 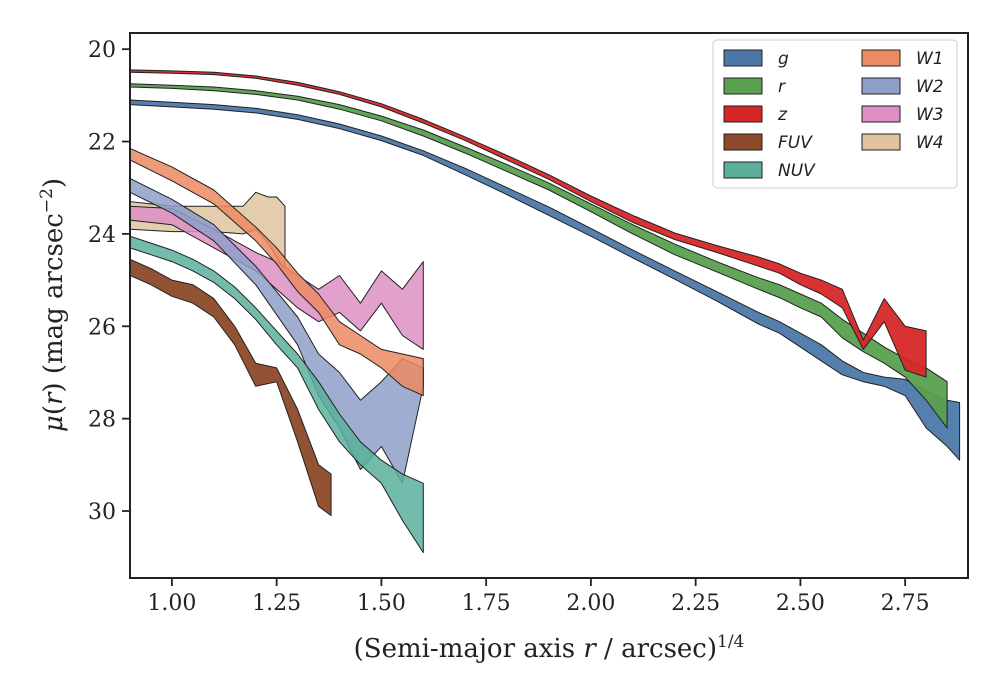 I want to click on legend-label-w1: W1, so click(x=930, y=59).